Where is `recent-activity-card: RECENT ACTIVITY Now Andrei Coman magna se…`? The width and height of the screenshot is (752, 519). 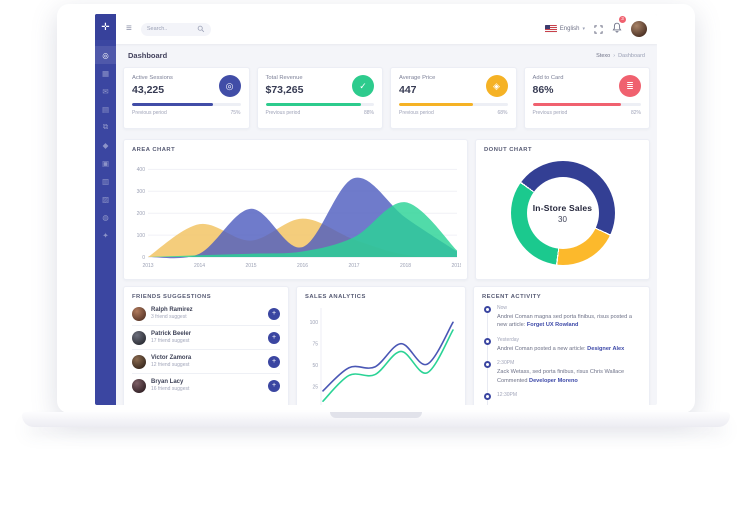
recent-activity-card: RECENT ACTIVITY Now Andrei Coman magna se… is located at coordinates (561, 345).